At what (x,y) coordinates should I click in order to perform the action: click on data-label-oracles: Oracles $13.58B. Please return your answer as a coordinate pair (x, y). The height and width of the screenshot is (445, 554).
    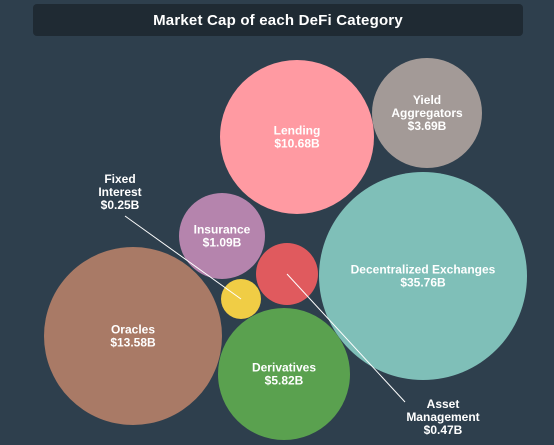
    Looking at the image, I should click on (133, 336).